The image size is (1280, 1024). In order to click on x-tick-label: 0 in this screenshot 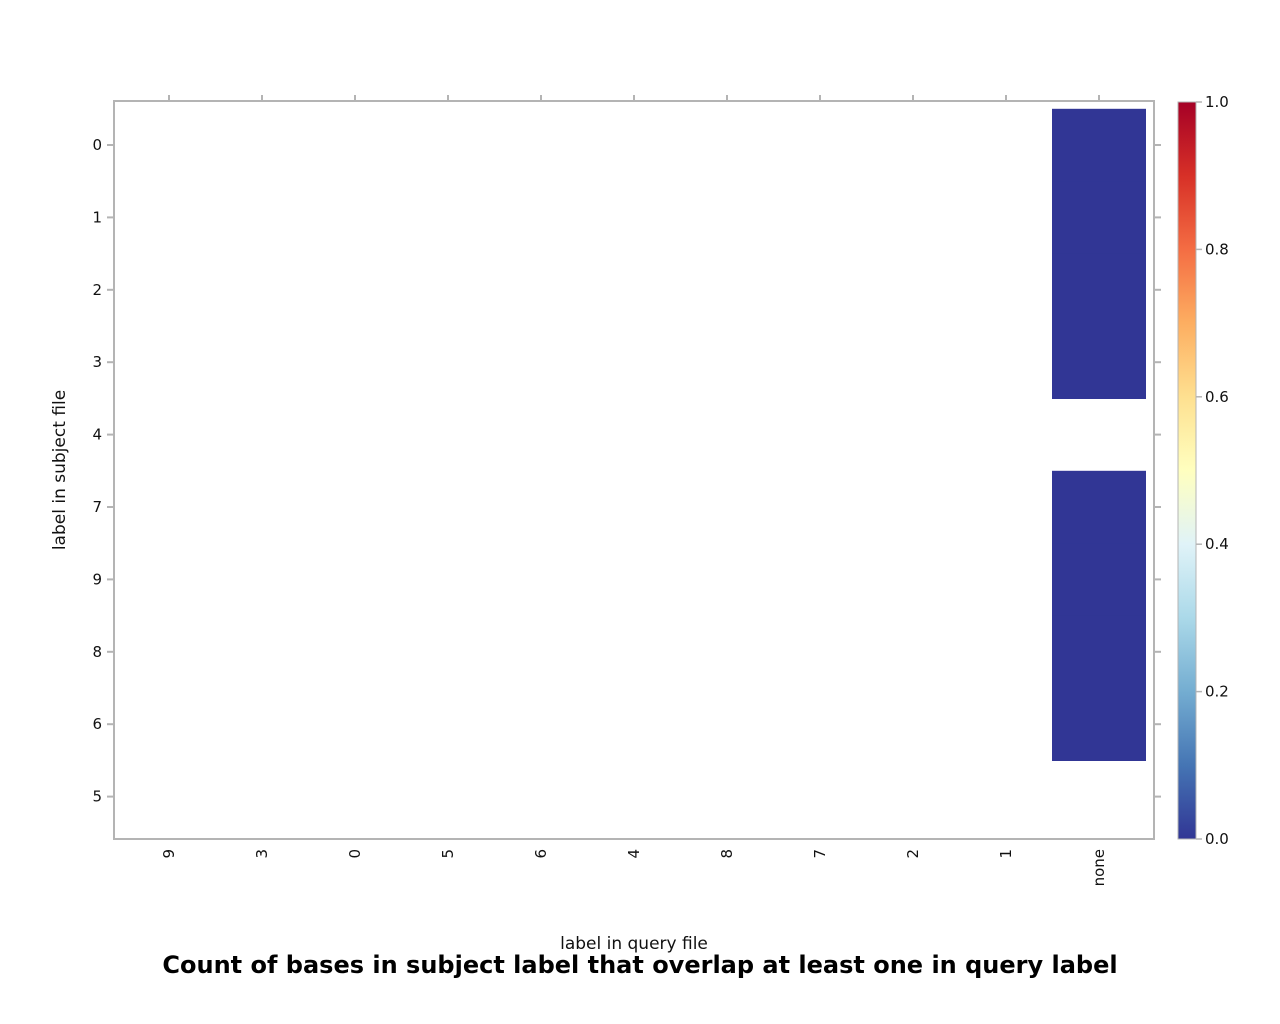, I will do `click(355, 854)`.